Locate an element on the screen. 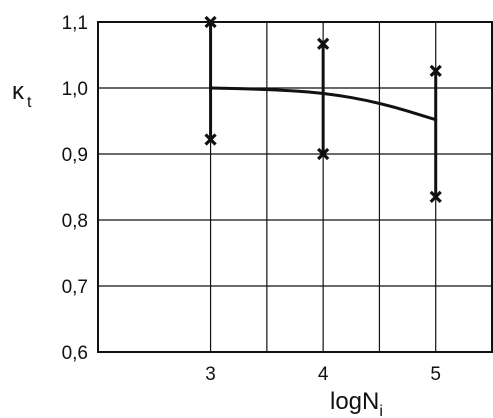  mean-curve is located at coordinates (323, 104).